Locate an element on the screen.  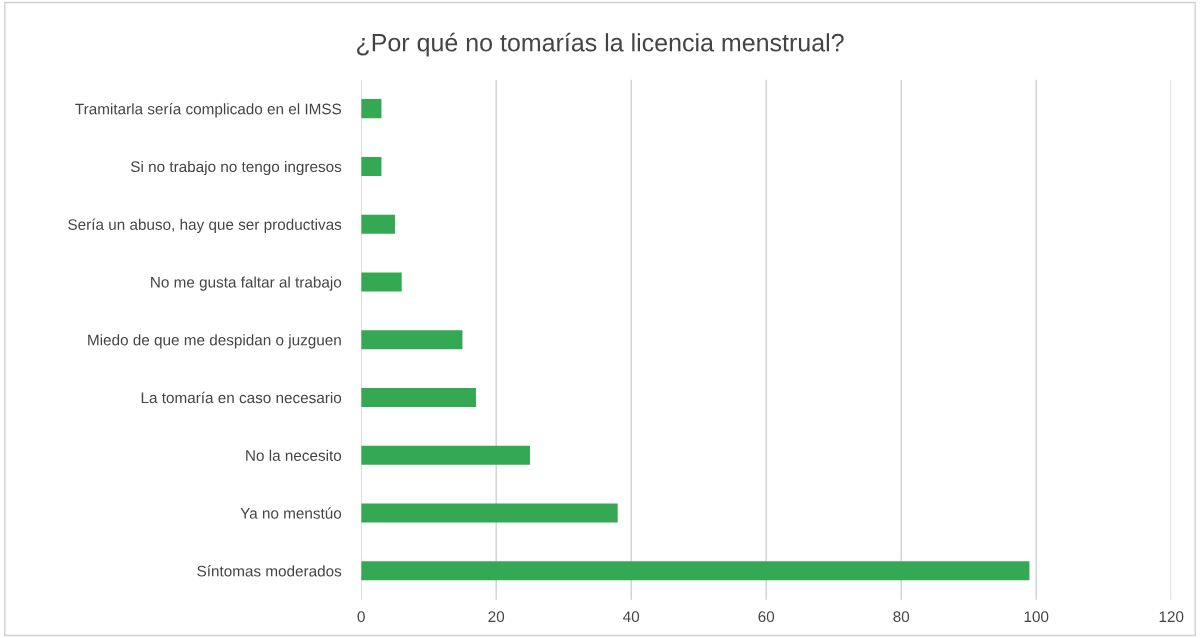
chart-title: ¿Por qué no tomarías la licencia menstrual? is located at coordinates (600, 44).